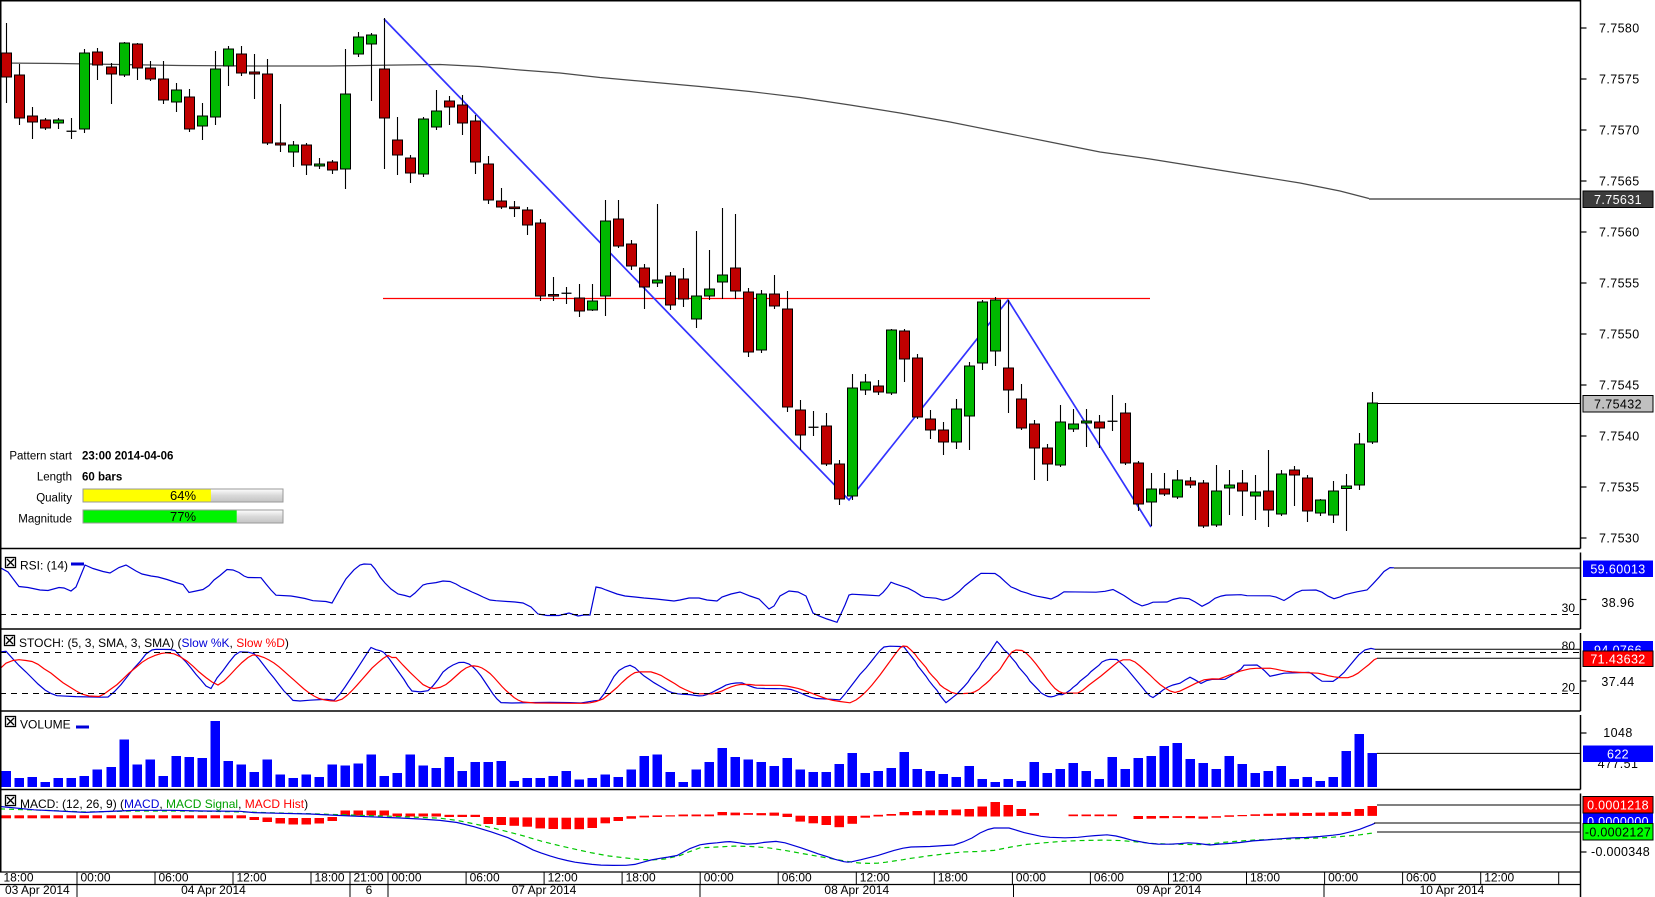  I want to click on svg-text: Quality, so click(54, 499).